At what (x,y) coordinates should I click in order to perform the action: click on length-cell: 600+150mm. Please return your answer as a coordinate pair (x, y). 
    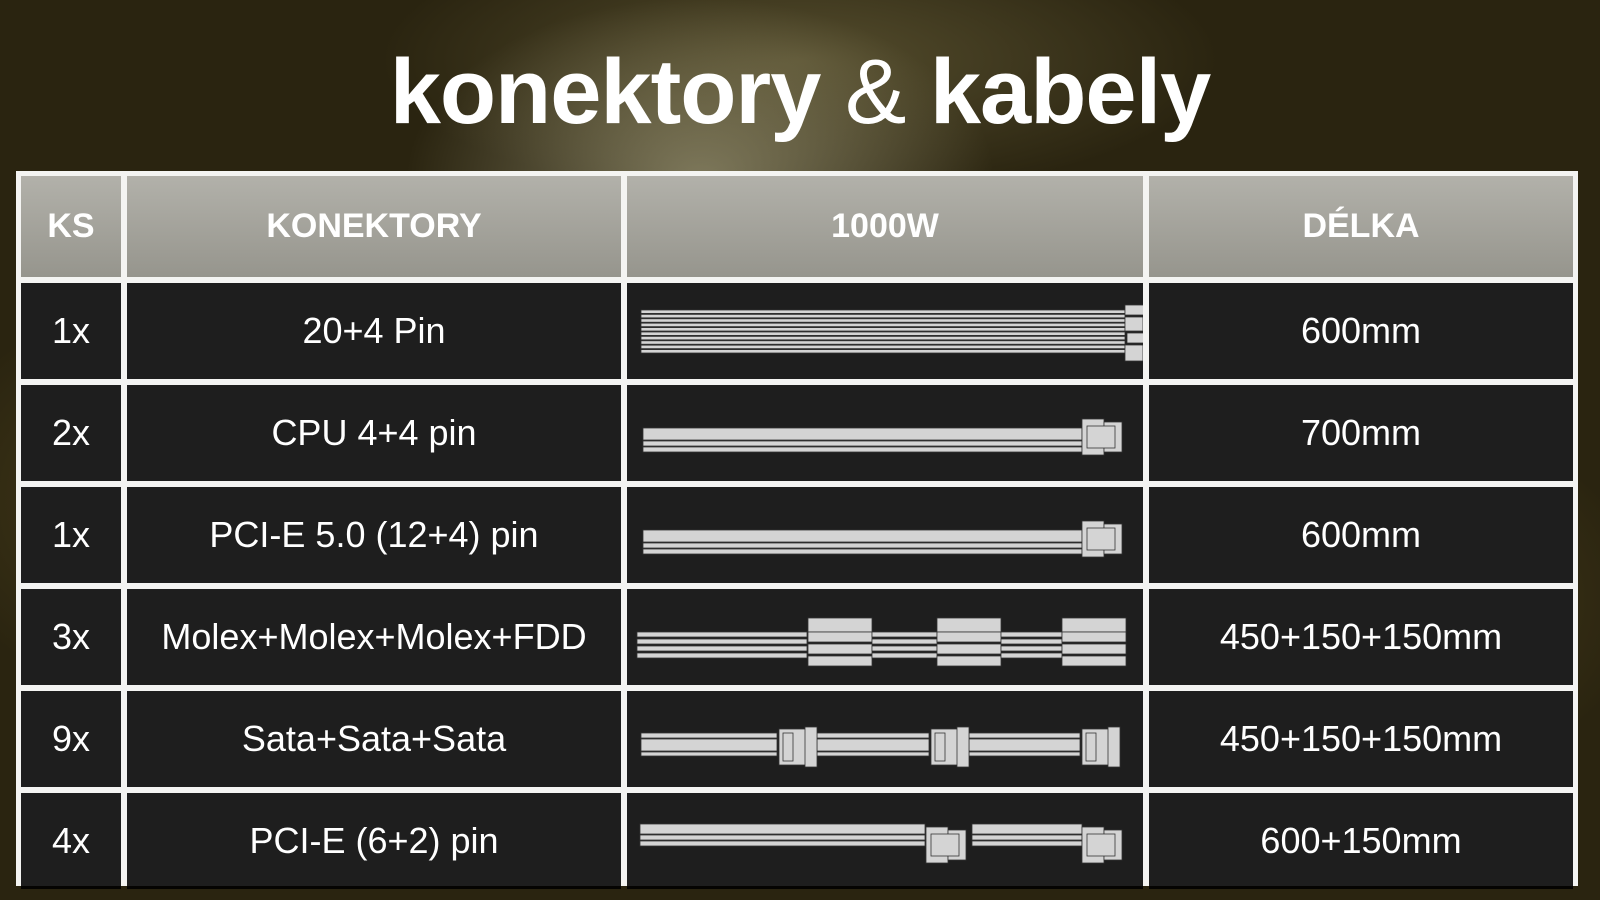
    Looking at the image, I should click on (1361, 841).